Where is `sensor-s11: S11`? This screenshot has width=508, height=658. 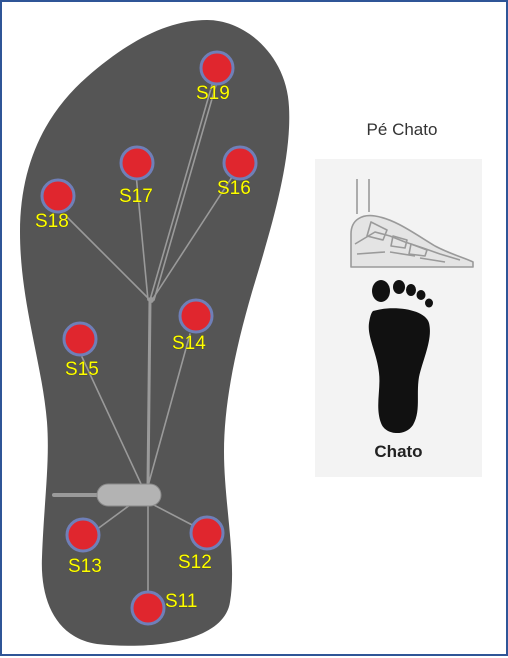 sensor-s11: S11 is located at coordinates (164, 608).